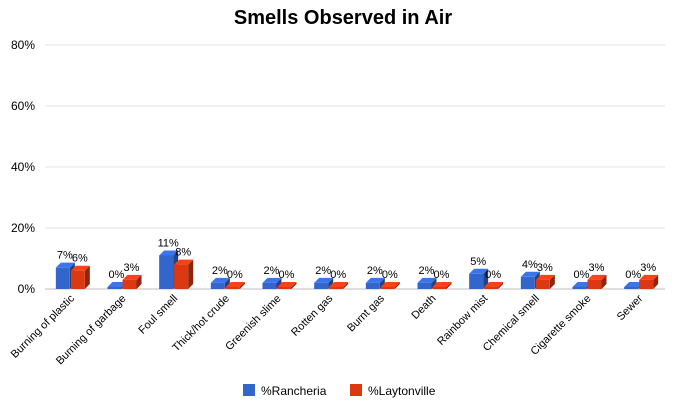 This screenshot has width=686, height=417. What do you see at coordinates (339, 391) in the screenshot?
I see `legend: %Rancheria %Laytonville` at bounding box center [339, 391].